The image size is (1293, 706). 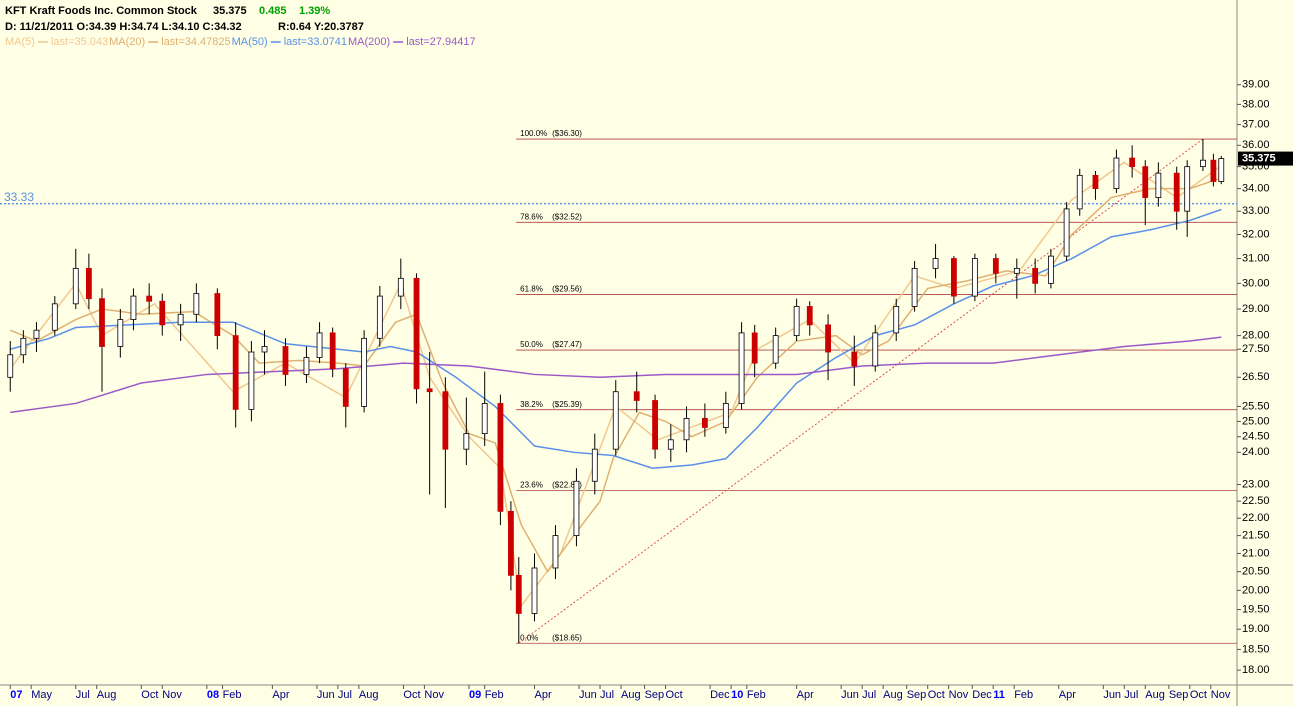 I want to click on y-tick-label: 21.00, so click(x=1256, y=553).